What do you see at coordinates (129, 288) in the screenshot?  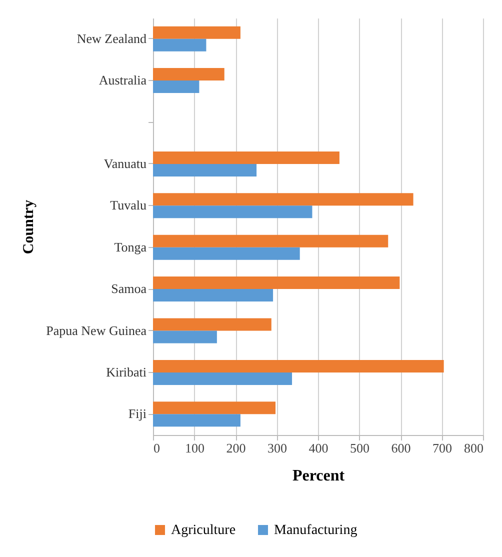 I see `y-tick-label: Samoa` at bounding box center [129, 288].